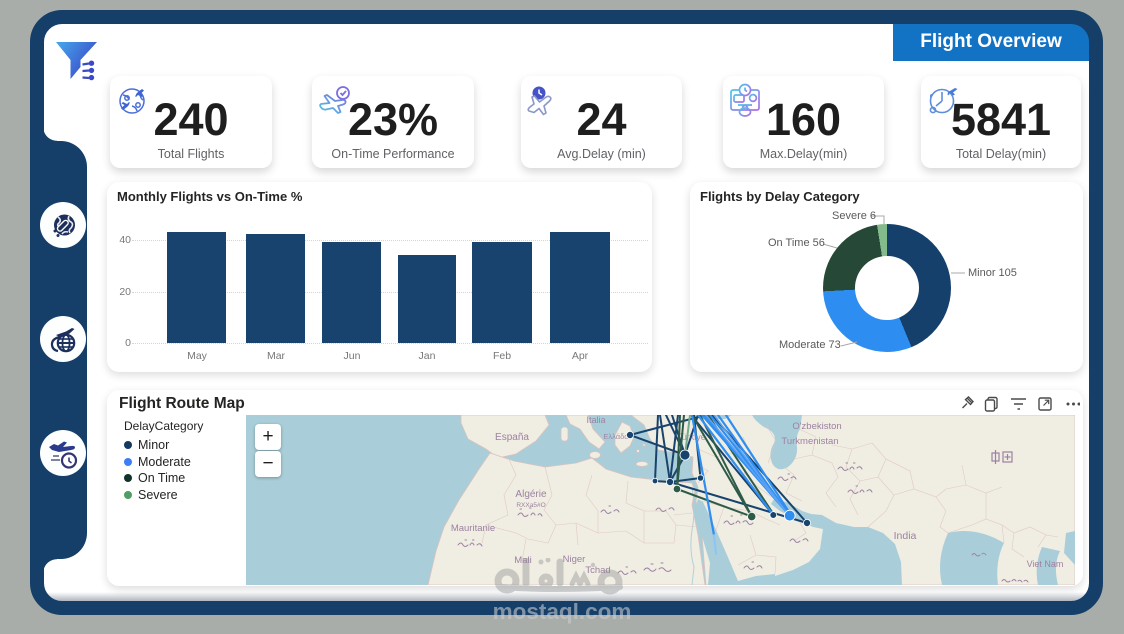 The height and width of the screenshot is (634, 1124). What do you see at coordinates (473, 528) in the screenshot?
I see `svg-text: Mauritanie` at bounding box center [473, 528].